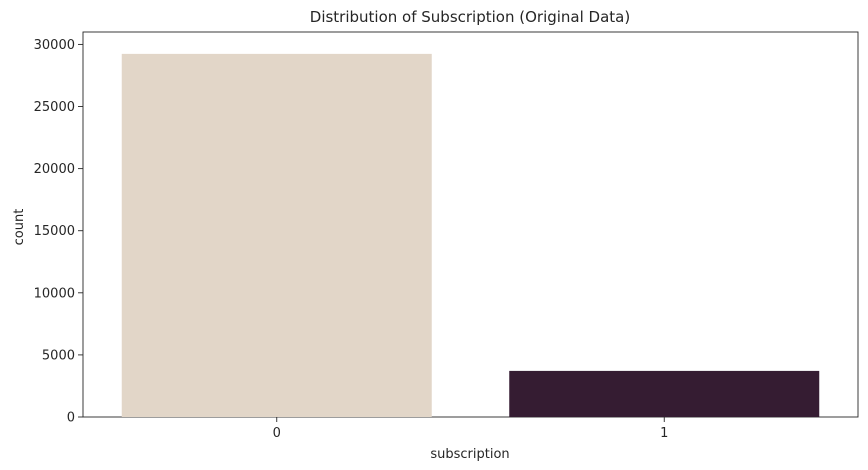 This screenshot has width=868, height=470. What do you see at coordinates (19, 227) in the screenshot?
I see `y-axis-label: count` at bounding box center [19, 227].